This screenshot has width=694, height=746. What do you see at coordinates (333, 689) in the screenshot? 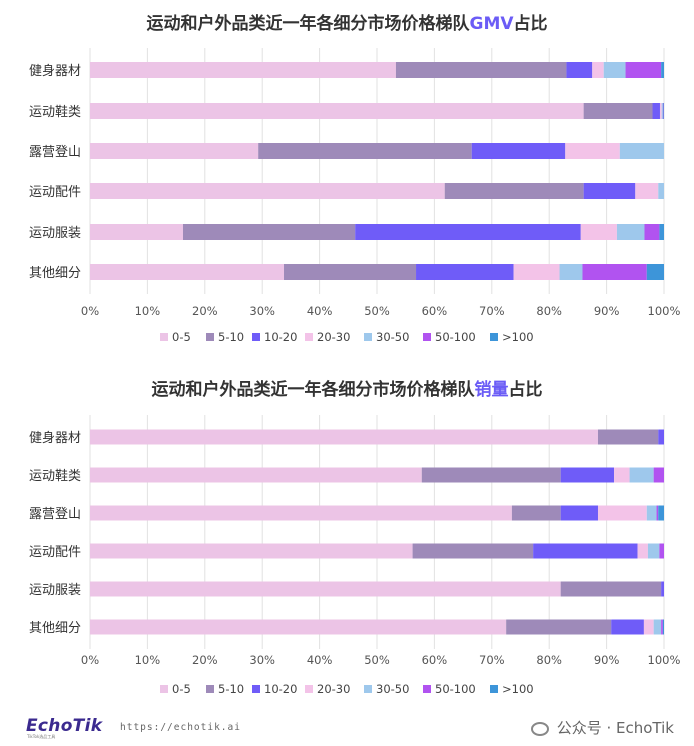
I see `legend-label: 20-30` at bounding box center [333, 689].